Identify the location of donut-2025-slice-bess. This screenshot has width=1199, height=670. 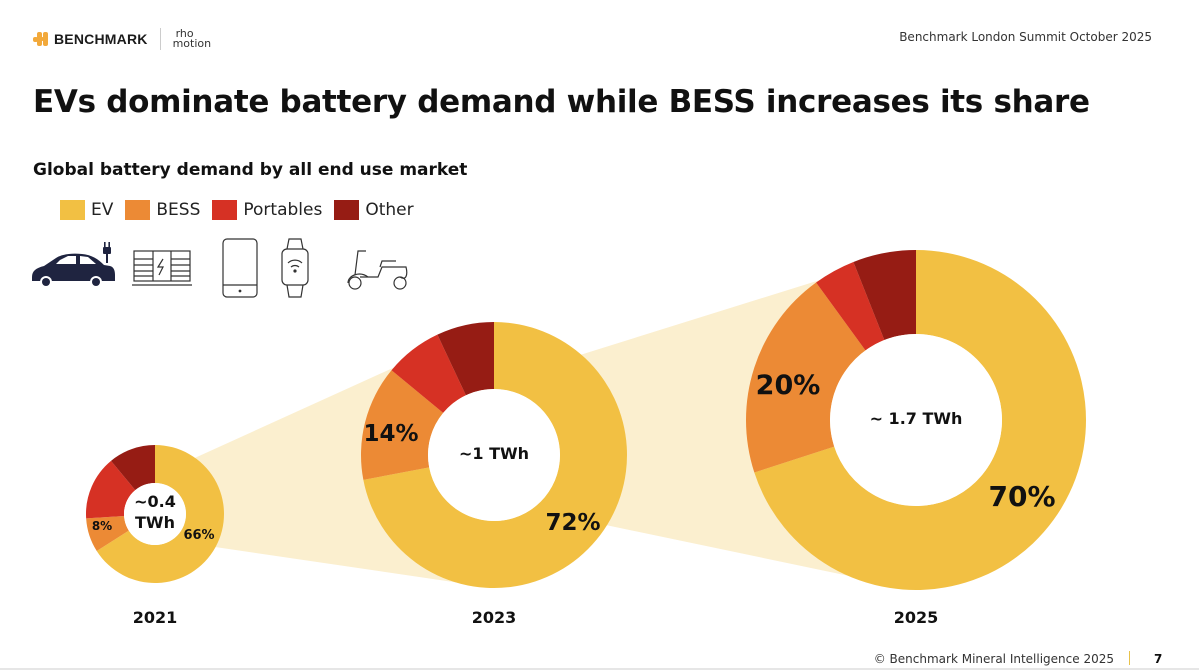
(805, 377).